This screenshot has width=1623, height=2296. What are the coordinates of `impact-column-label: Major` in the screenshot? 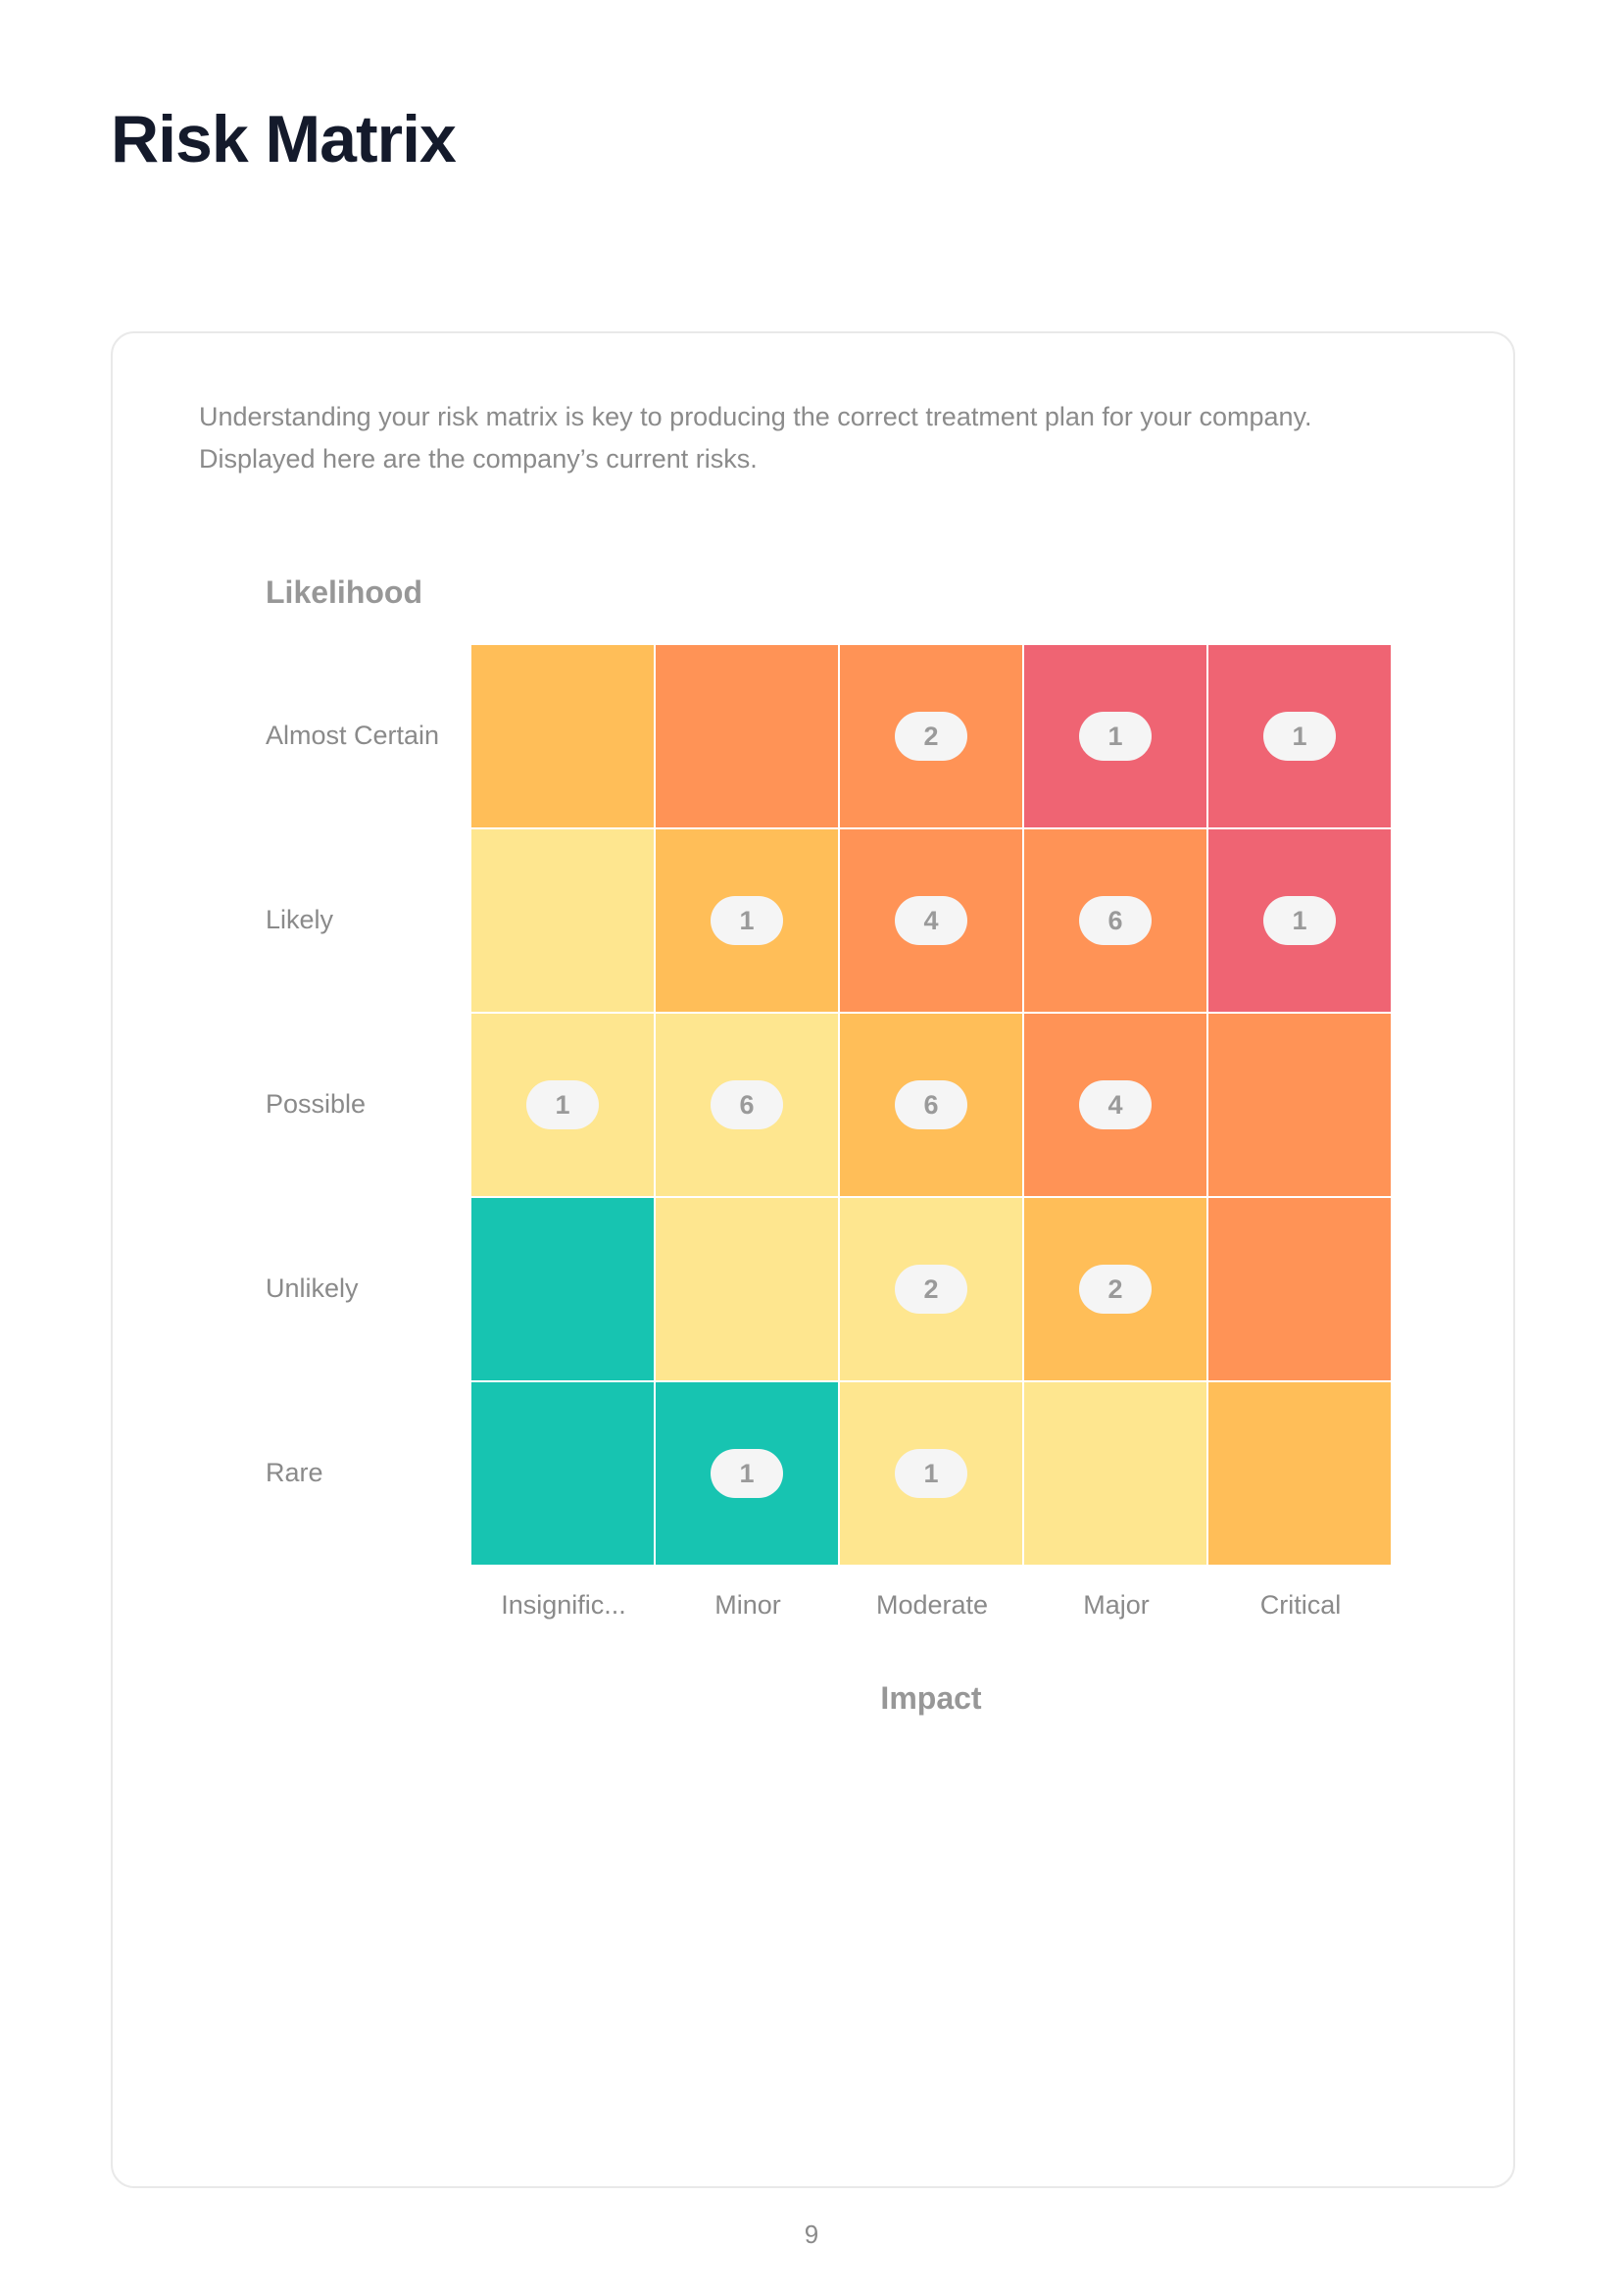 It's located at (1117, 1605).